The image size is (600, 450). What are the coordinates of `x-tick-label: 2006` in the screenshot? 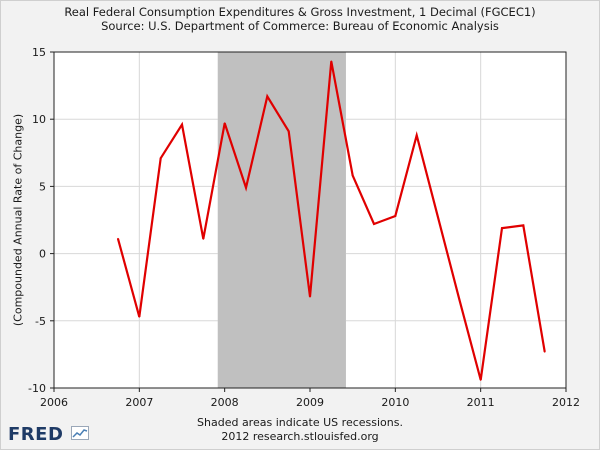 It's located at (54, 402).